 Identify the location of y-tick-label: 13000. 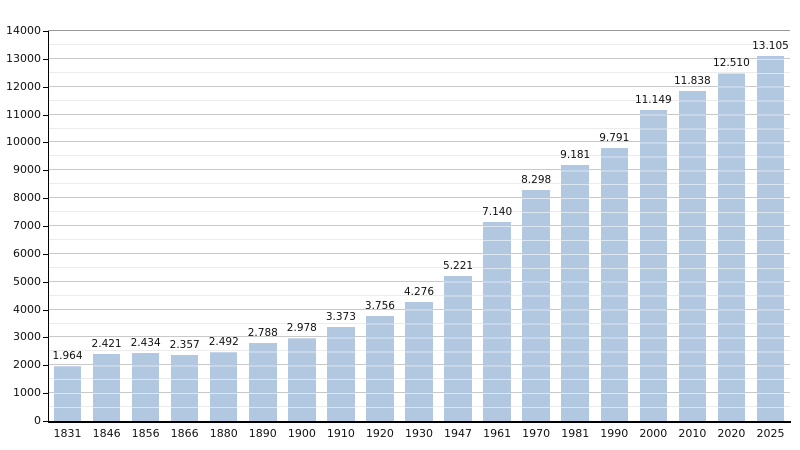
(23, 58).